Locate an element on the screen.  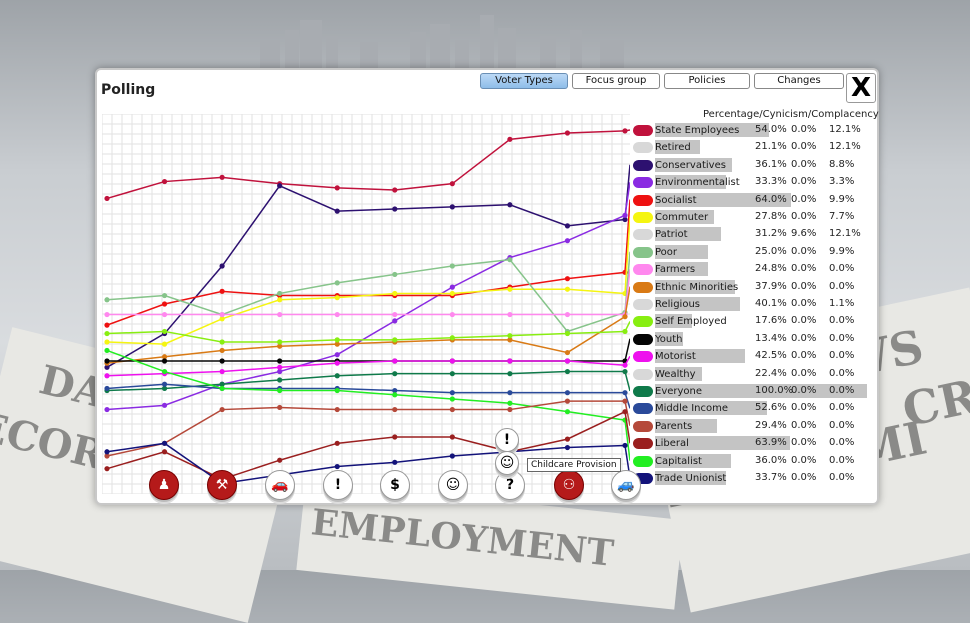
group-percentage: 33.7% is located at coordinates (771, 477).